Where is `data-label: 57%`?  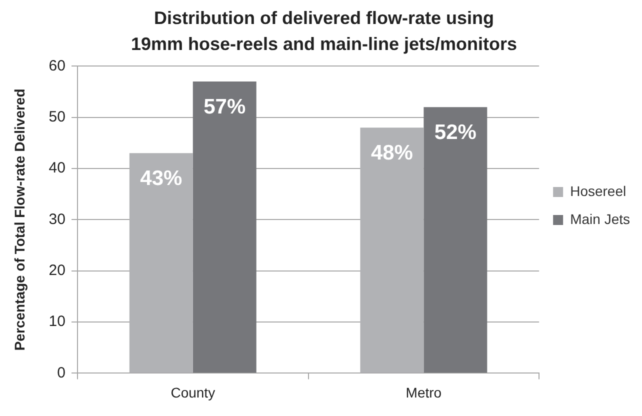 data-label: 57% is located at coordinates (225, 106).